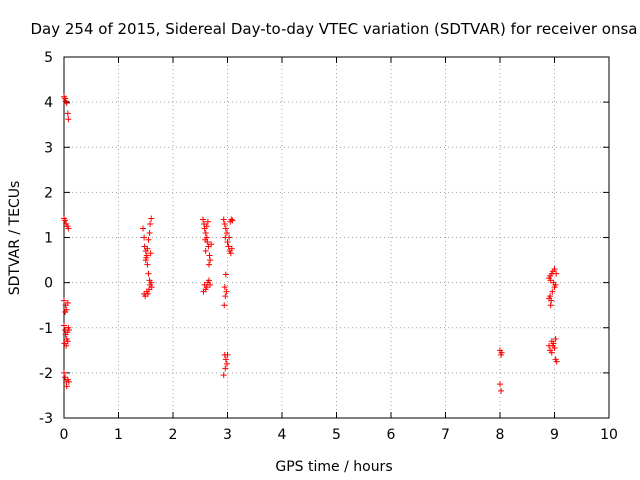  I want to click on x-tick-label-6: 6, so click(391, 435).